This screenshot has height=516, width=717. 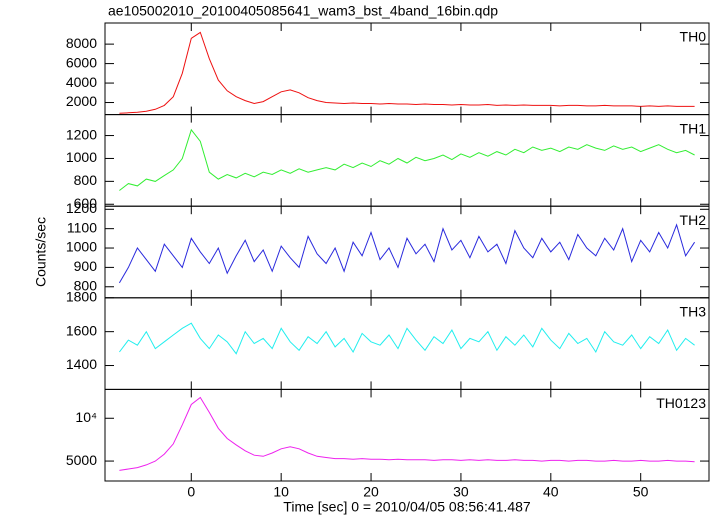 I want to click on y-tick-label: 1400, so click(x=81, y=364).